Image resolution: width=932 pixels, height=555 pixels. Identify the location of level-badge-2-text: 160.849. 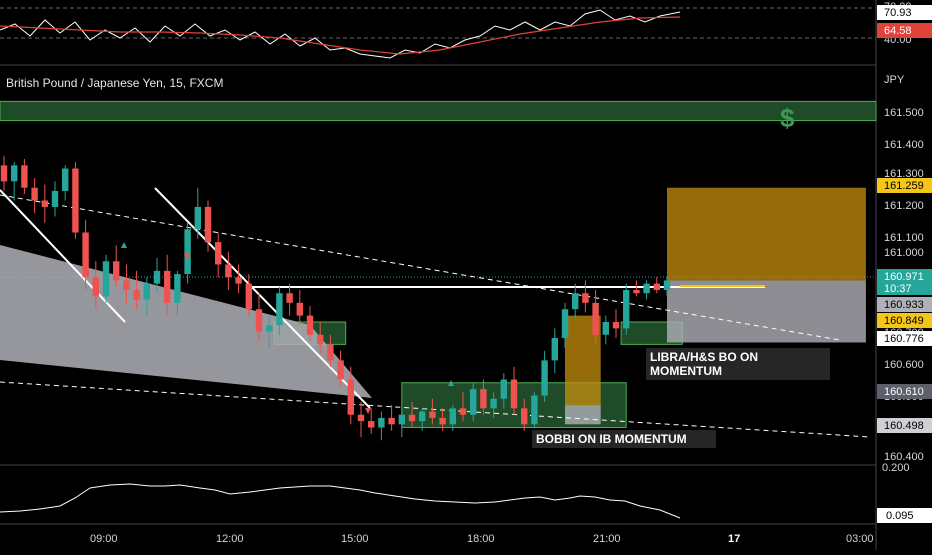
(904, 321).